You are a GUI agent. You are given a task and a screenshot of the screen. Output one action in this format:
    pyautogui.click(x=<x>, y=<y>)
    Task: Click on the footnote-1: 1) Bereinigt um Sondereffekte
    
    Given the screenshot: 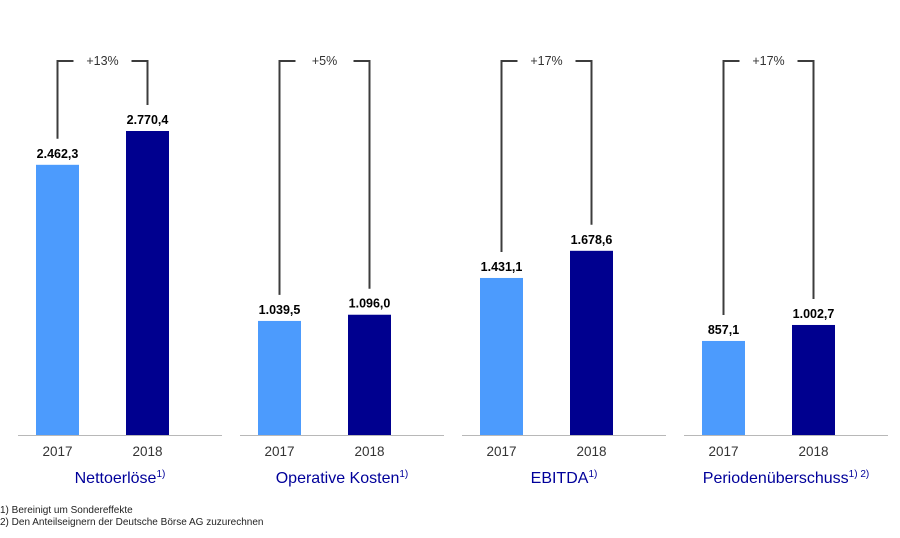 What is the action you would take?
    pyautogui.click(x=66, y=510)
    